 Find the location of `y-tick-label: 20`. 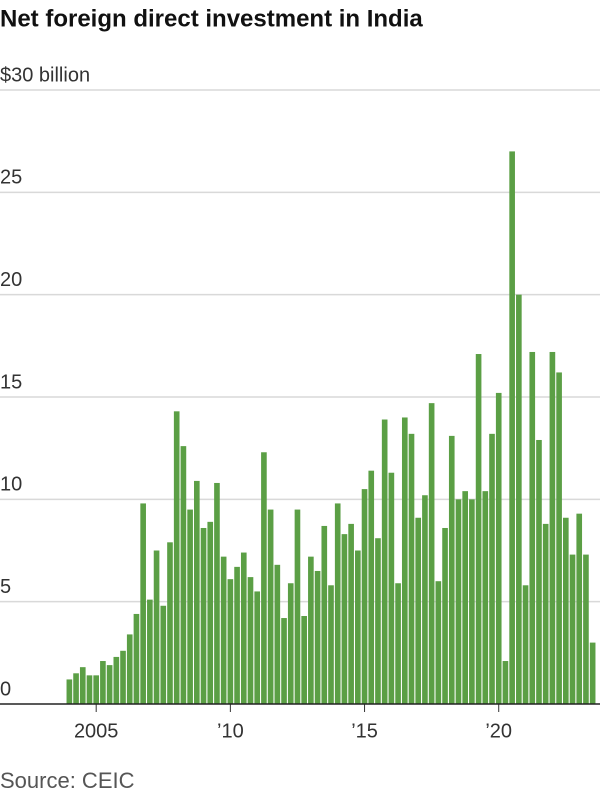

y-tick-label: 20 is located at coordinates (11, 280).